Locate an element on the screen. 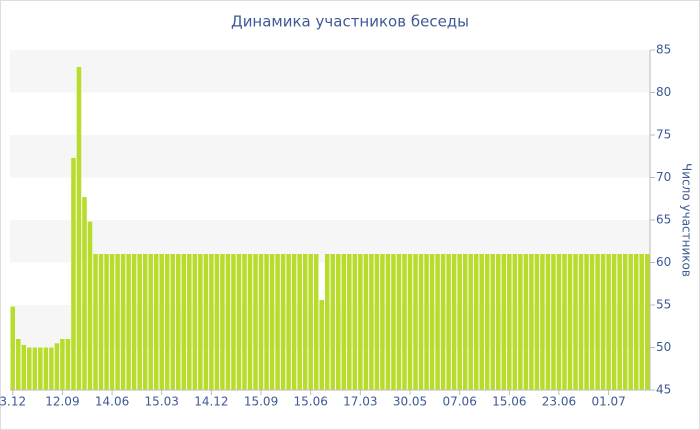  x-tick-label: 14.12 is located at coordinates (211, 402).